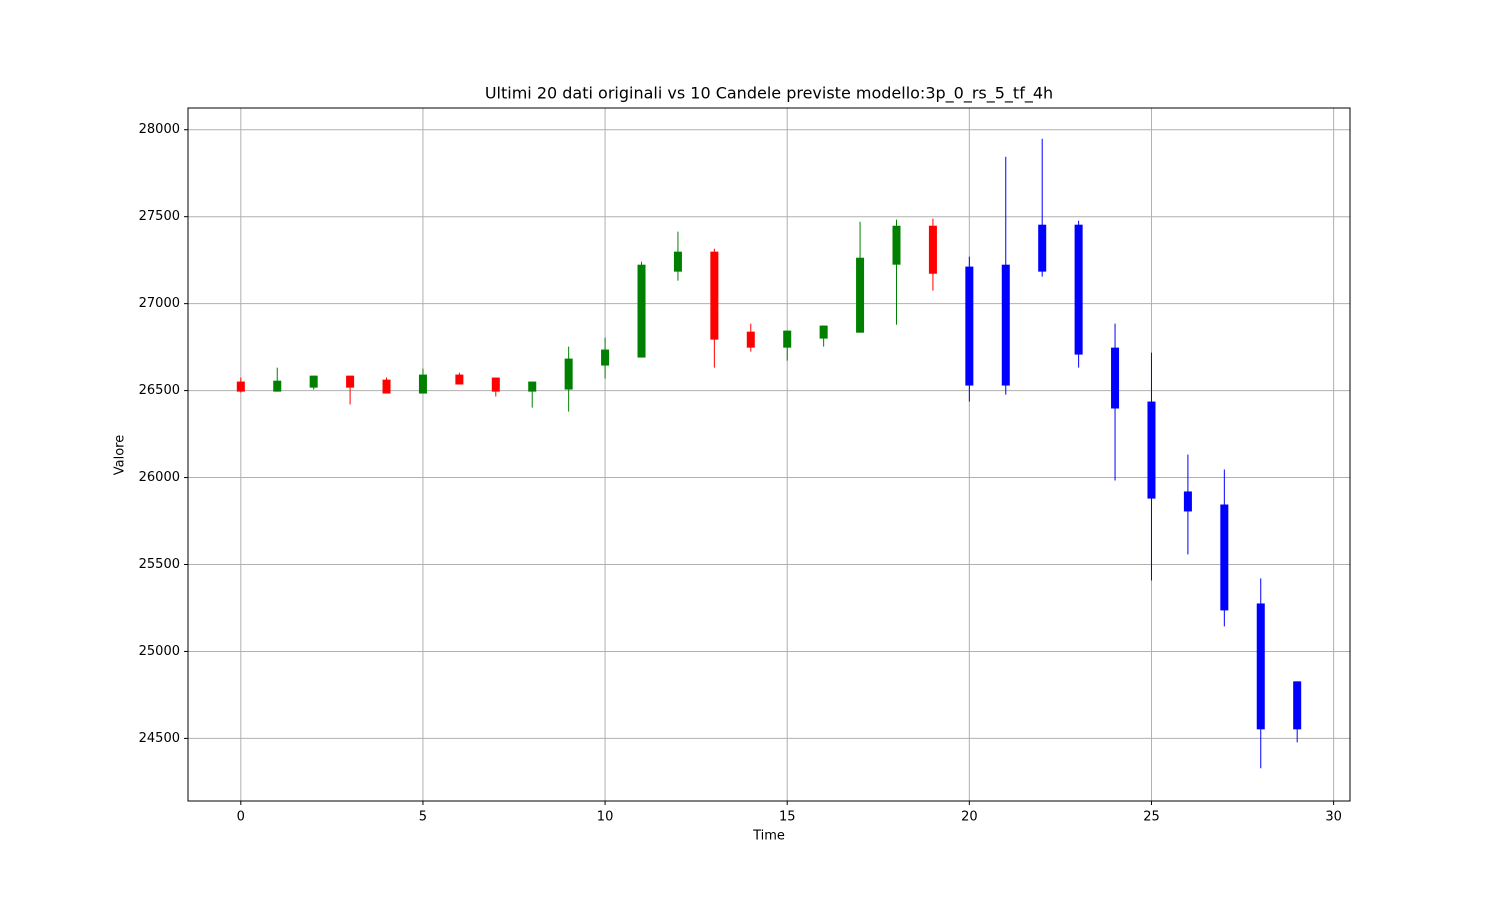 This screenshot has width=1500, height=900. Describe the element at coordinates (159, 303) in the screenshot. I see `y-tick-label: 27000` at that location.